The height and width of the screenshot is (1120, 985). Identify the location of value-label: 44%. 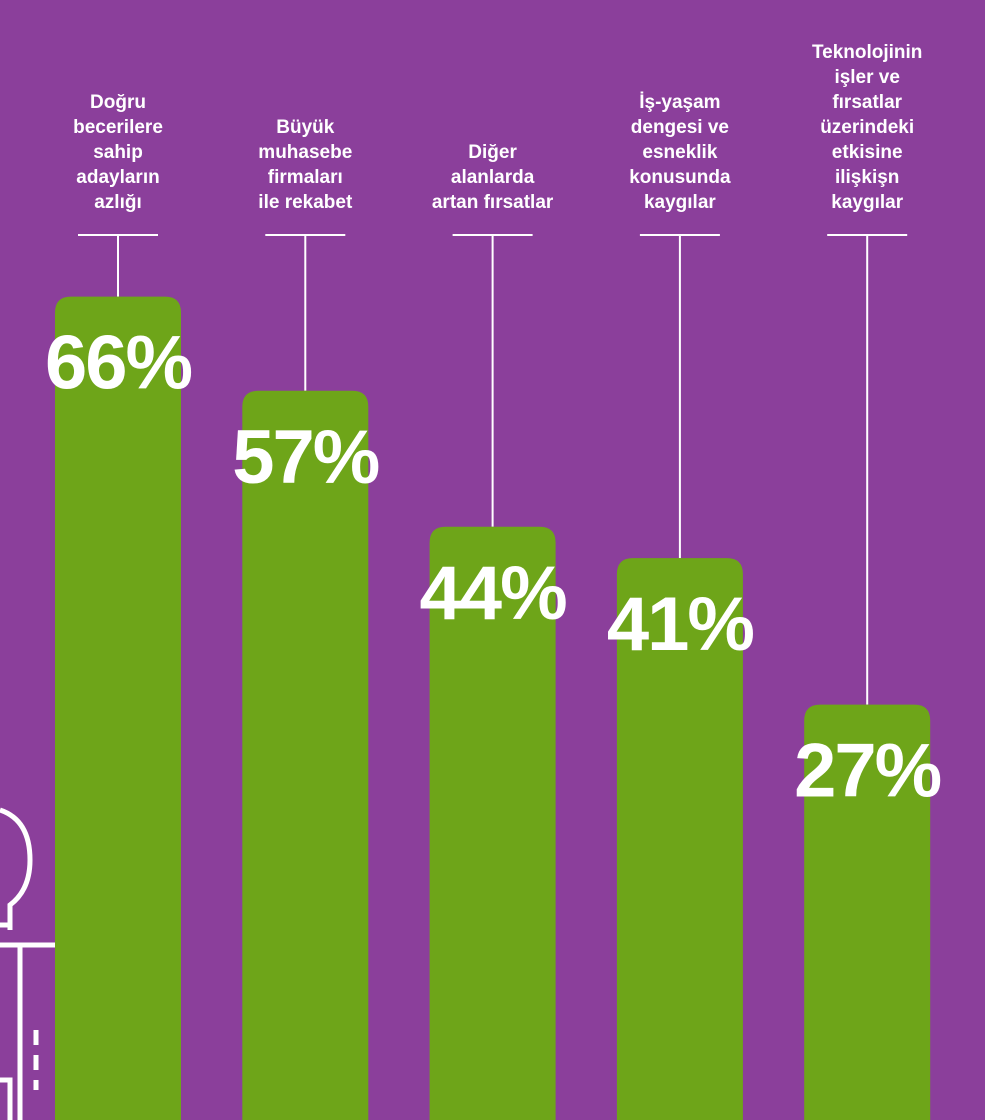
(493, 593).